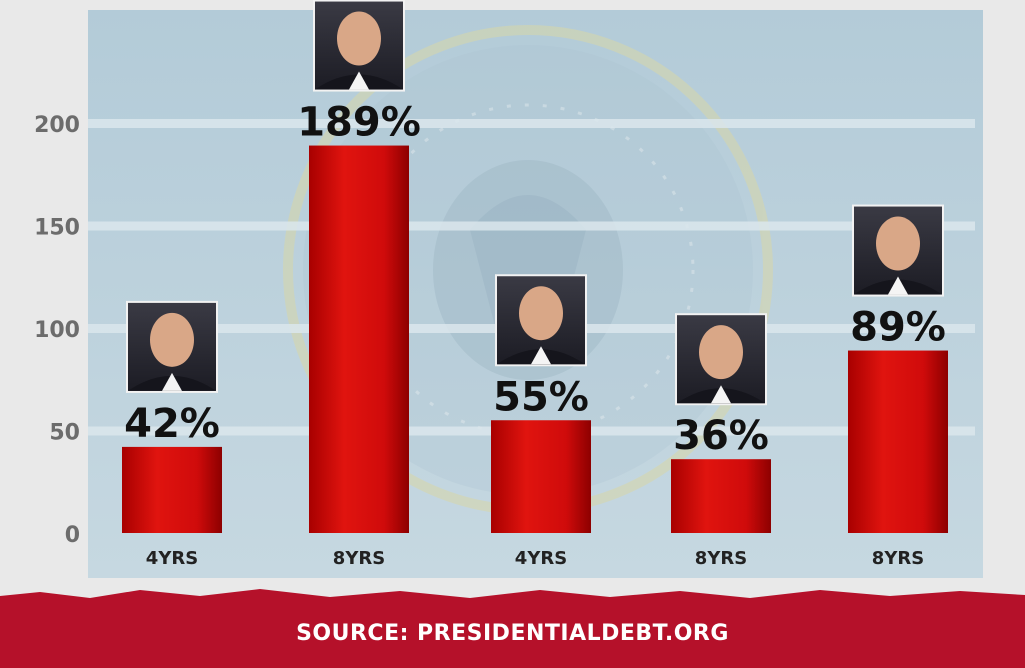  I want to click on y-tick-label: 100, so click(57, 330).